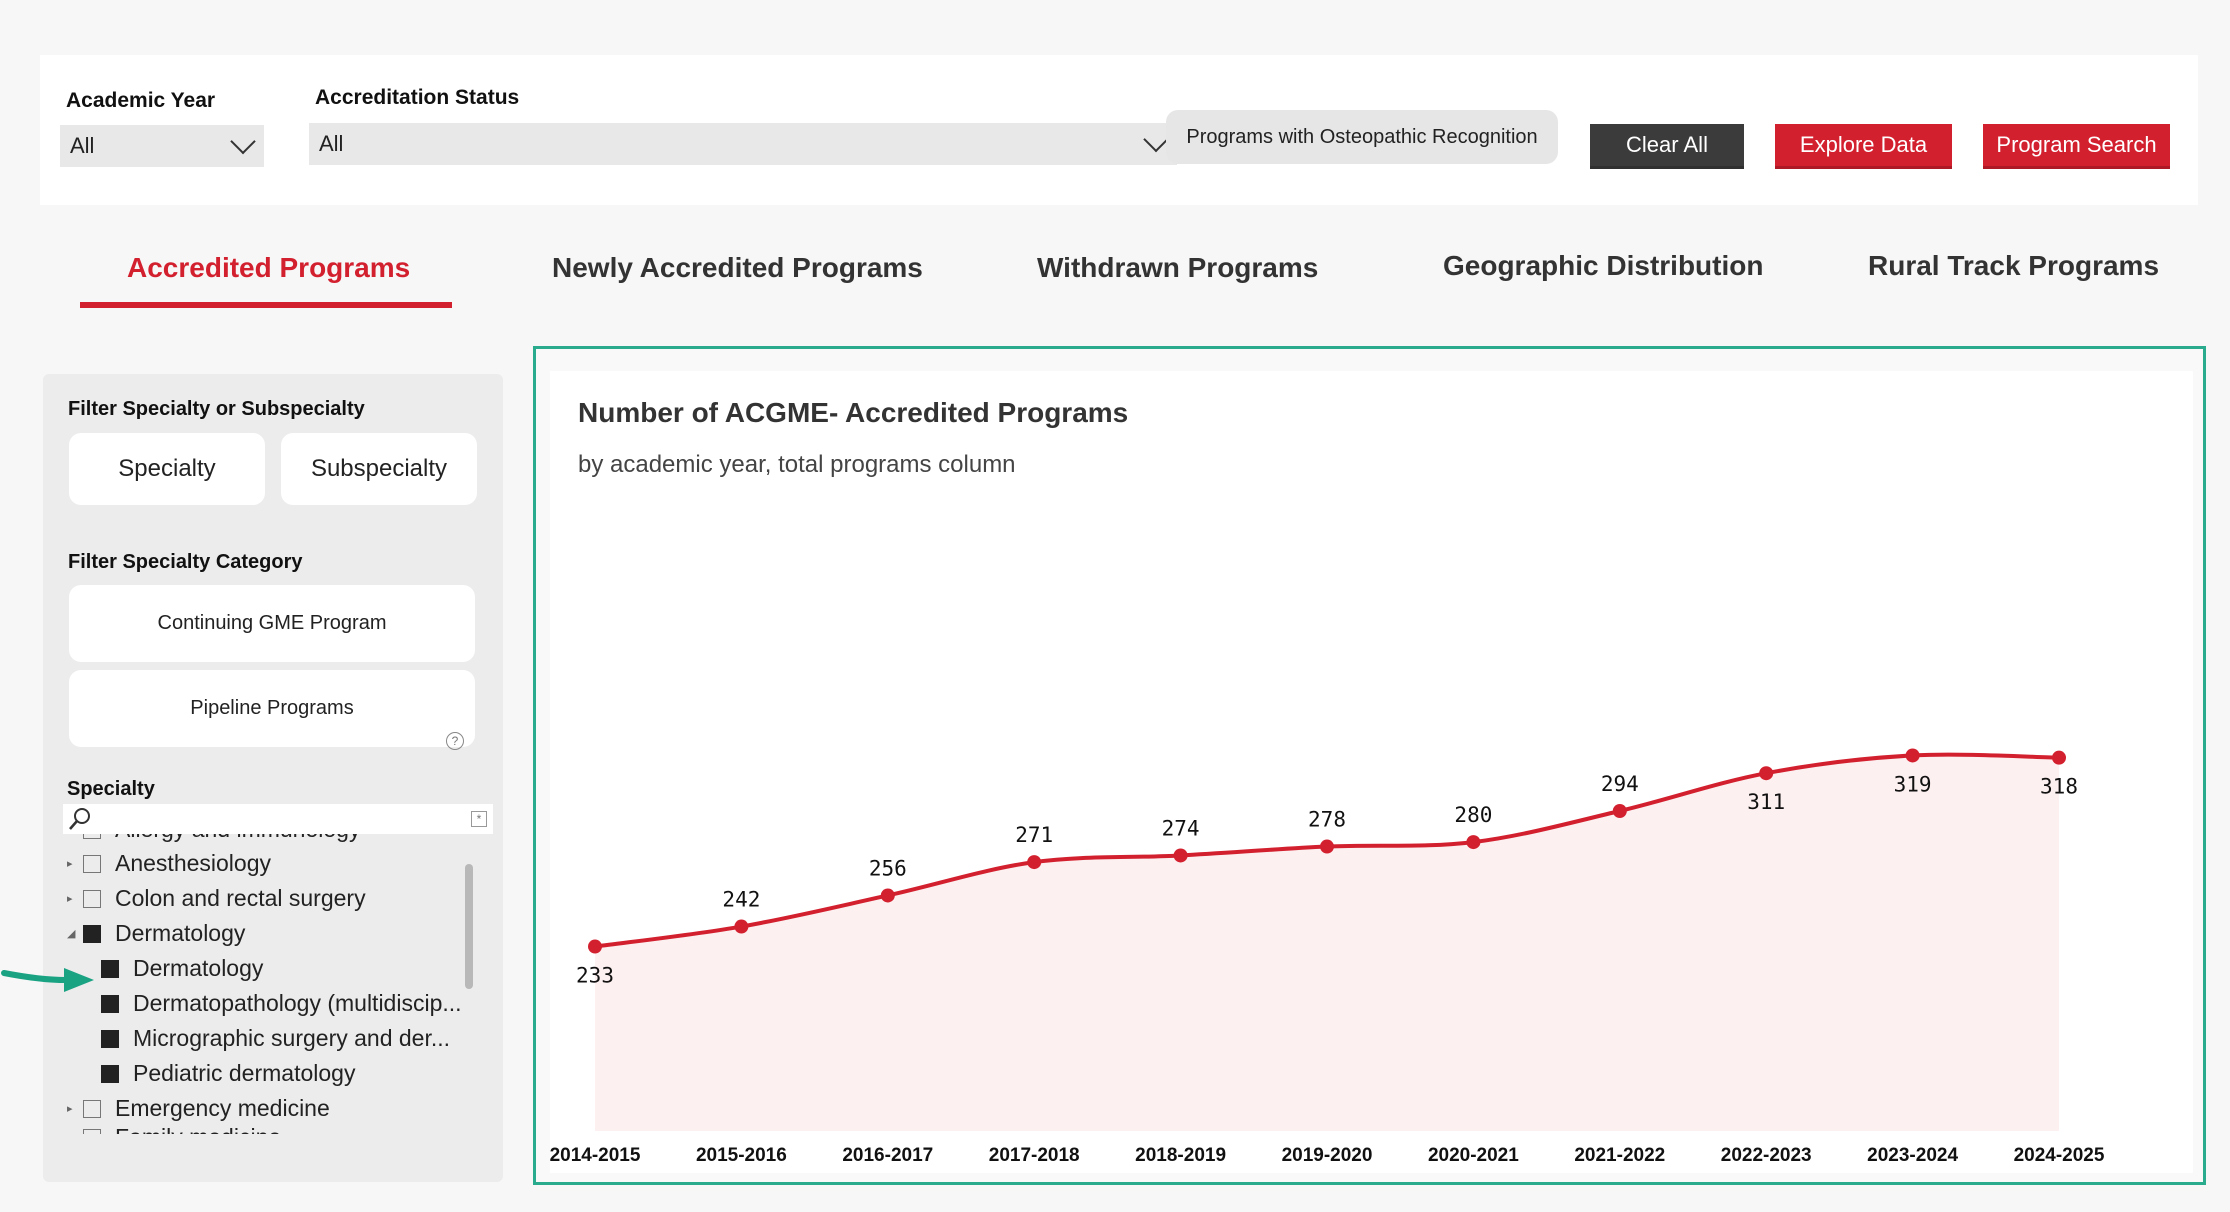 This screenshot has width=2230, height=1212. I want to click on x-tick-label: 2022-2023, so click(1766, 1155).